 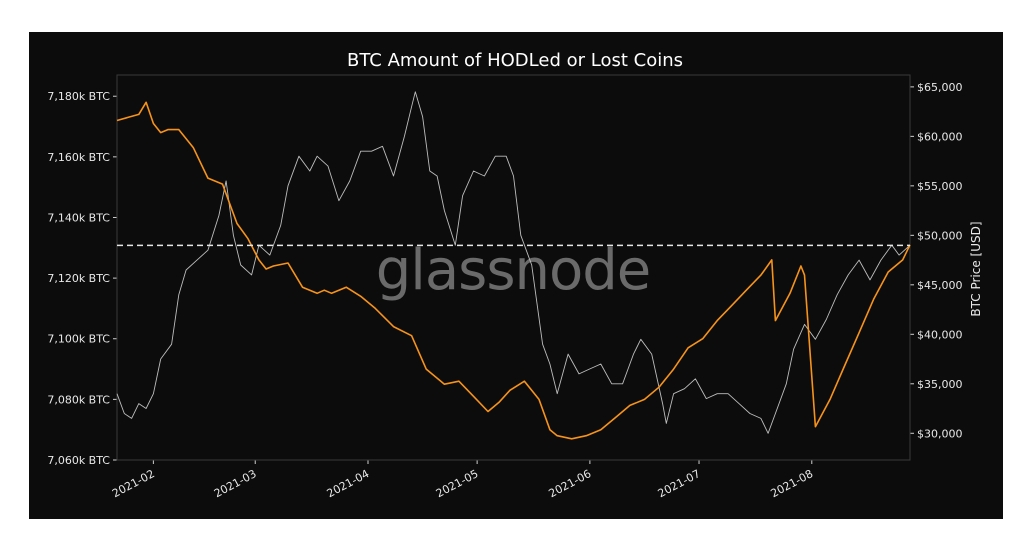 What do you see at coordinates (78, 217) in the screenshot?
I see `left-tick-label: 7,140k BTC` at bounding box center [78, 217].